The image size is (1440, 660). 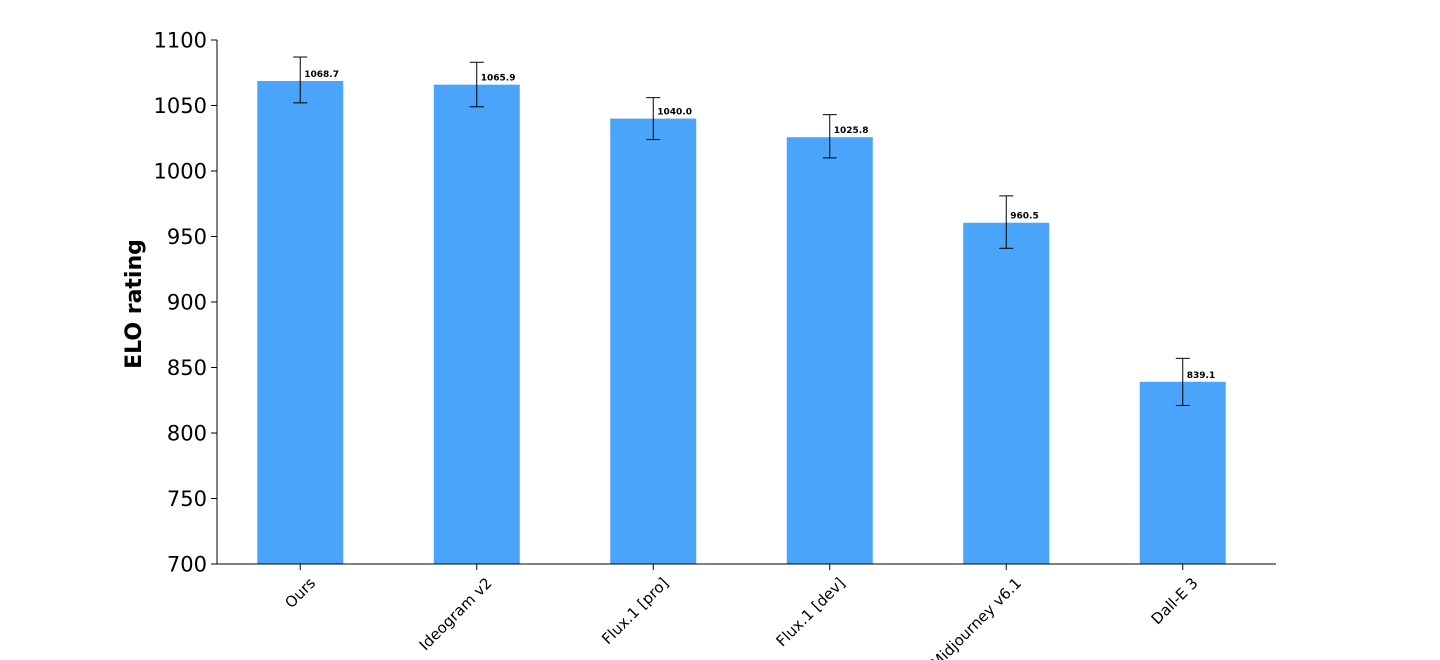 I want to click on y-tick-label: 1000, so click(x=180, y=172).